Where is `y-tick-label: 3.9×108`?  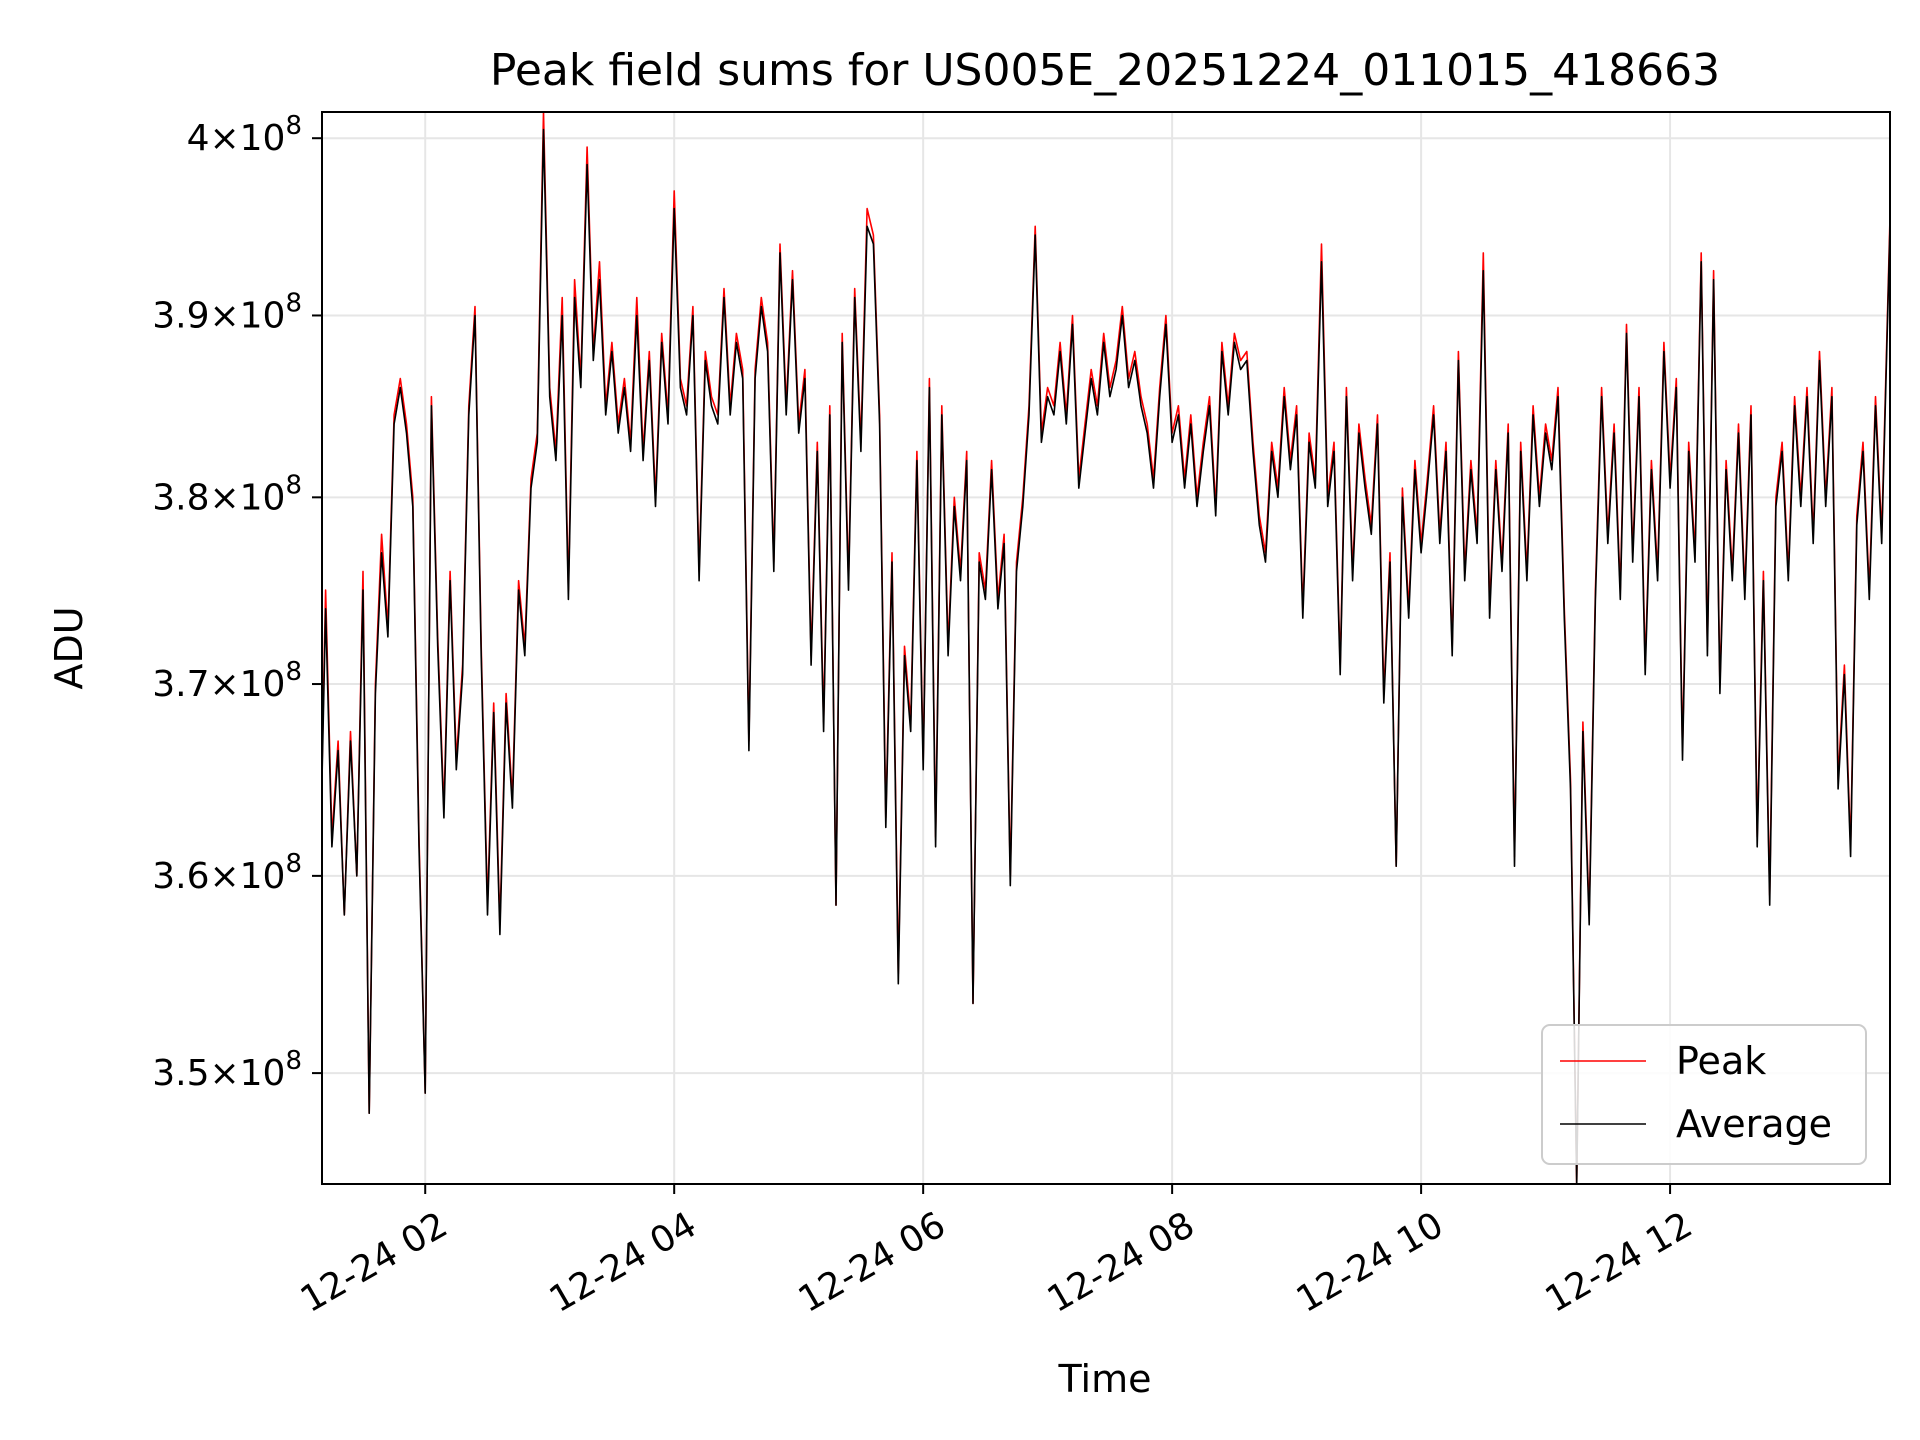 y-tick-label: 3.9×108 is located at coordinates (227, 312).